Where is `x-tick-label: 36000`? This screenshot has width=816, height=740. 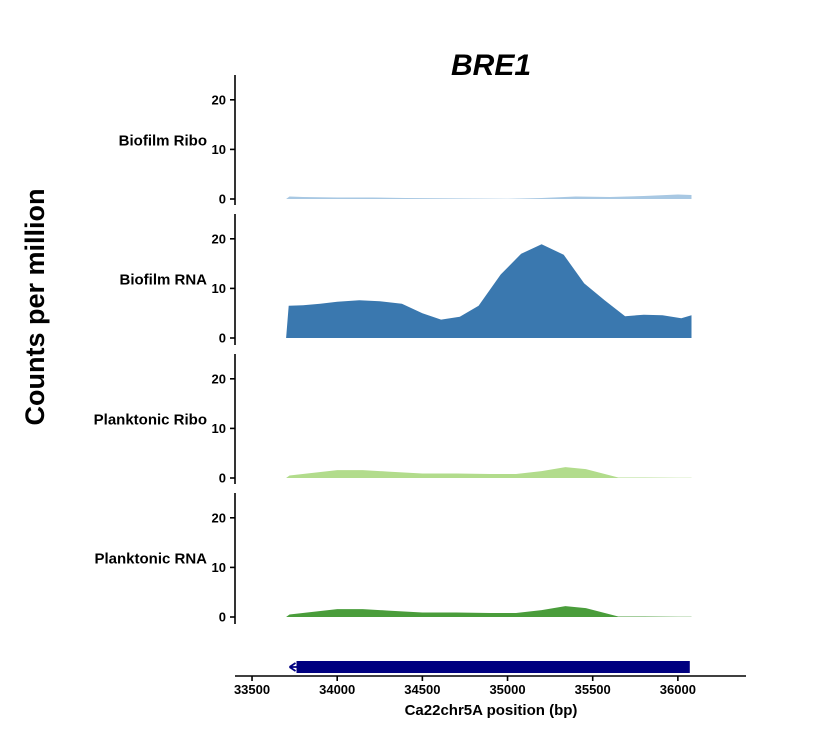
x-tick-label: 36000 is located at coordinates (678, 689).